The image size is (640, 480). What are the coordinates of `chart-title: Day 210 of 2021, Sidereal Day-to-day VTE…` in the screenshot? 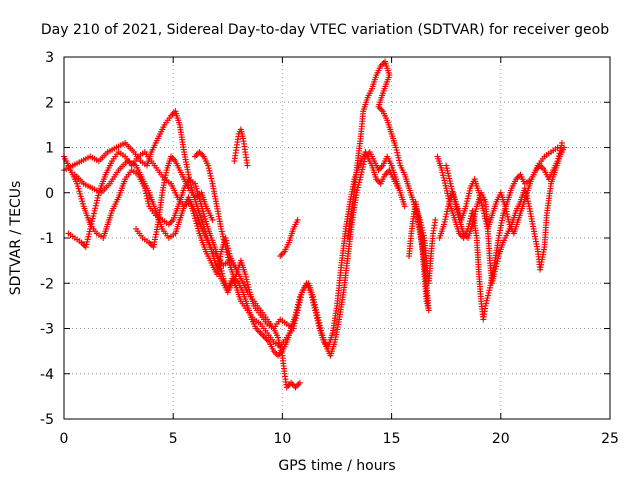 It's located at (325, 30).